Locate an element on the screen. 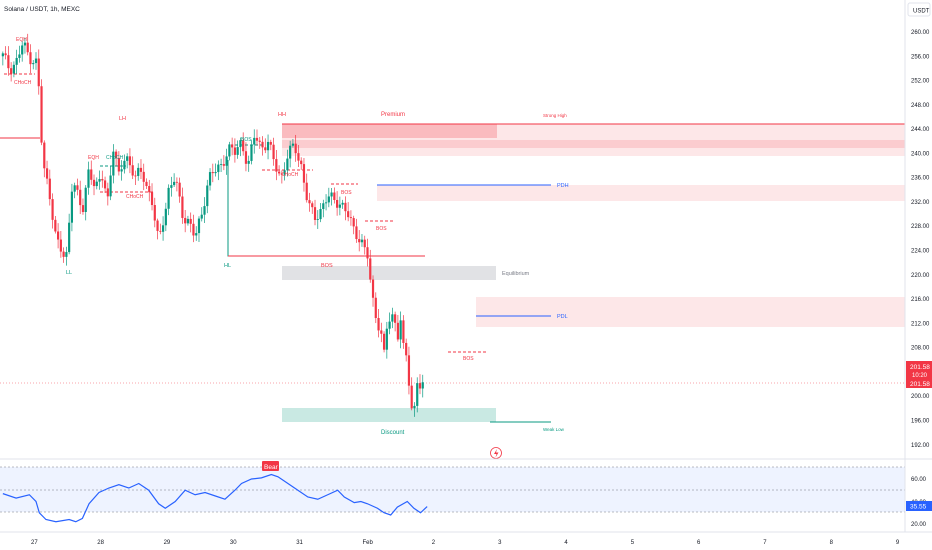 The image size is (932, 550). price-tick: 260.00 is located at coordinates (920, 33).